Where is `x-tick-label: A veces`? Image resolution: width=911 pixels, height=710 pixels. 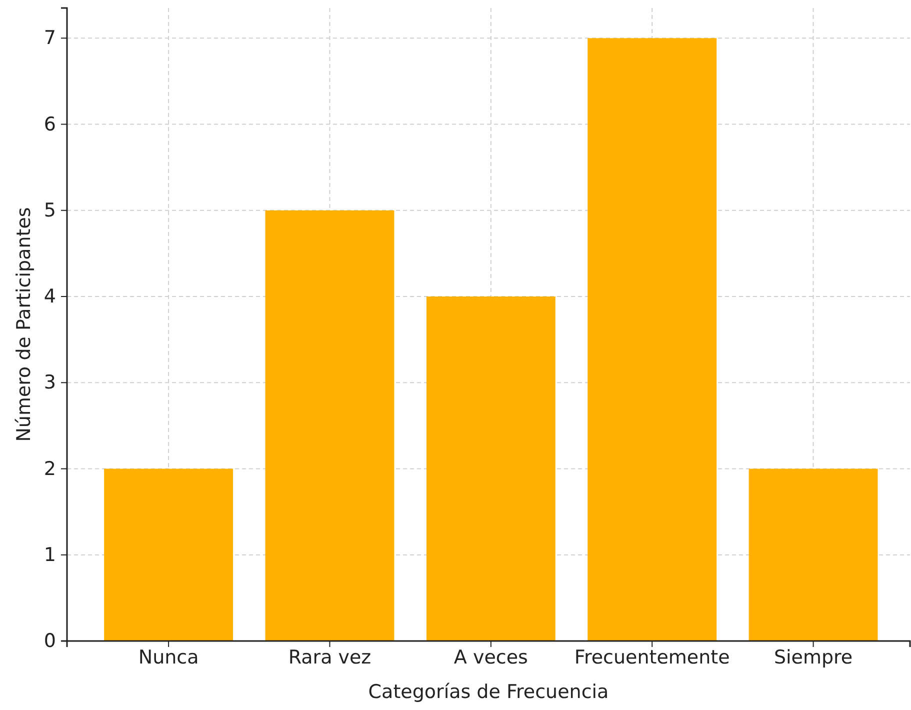 x-tick-label: A veces is located at coordinates (491, 657).